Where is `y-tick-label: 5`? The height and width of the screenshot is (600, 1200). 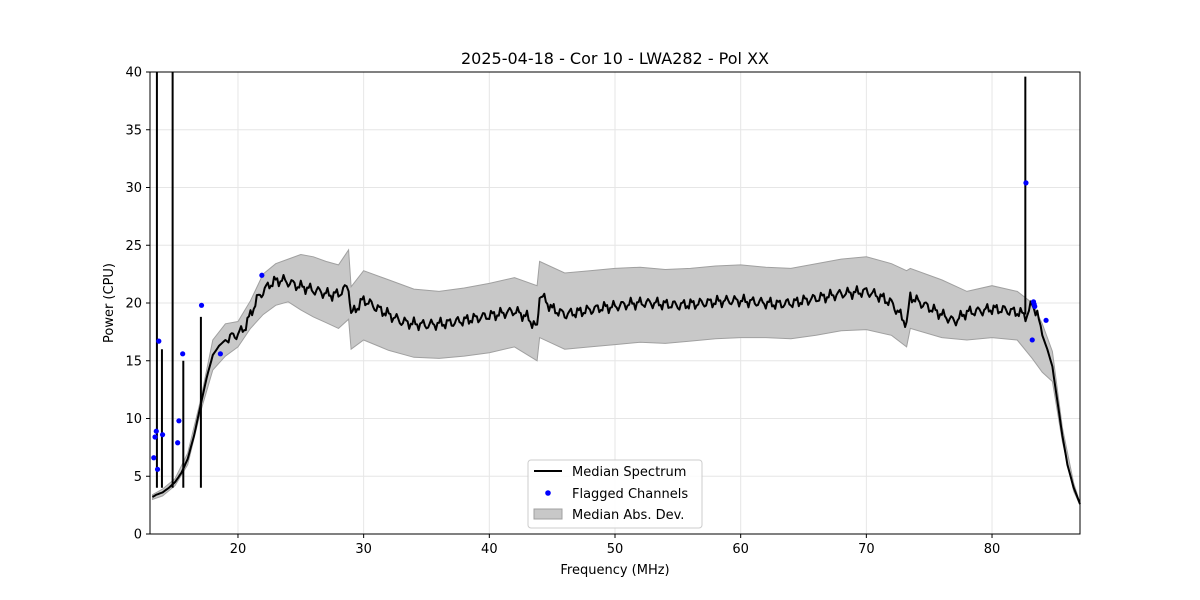
y-tick-label: 5 is located at coordinates (138, 477).